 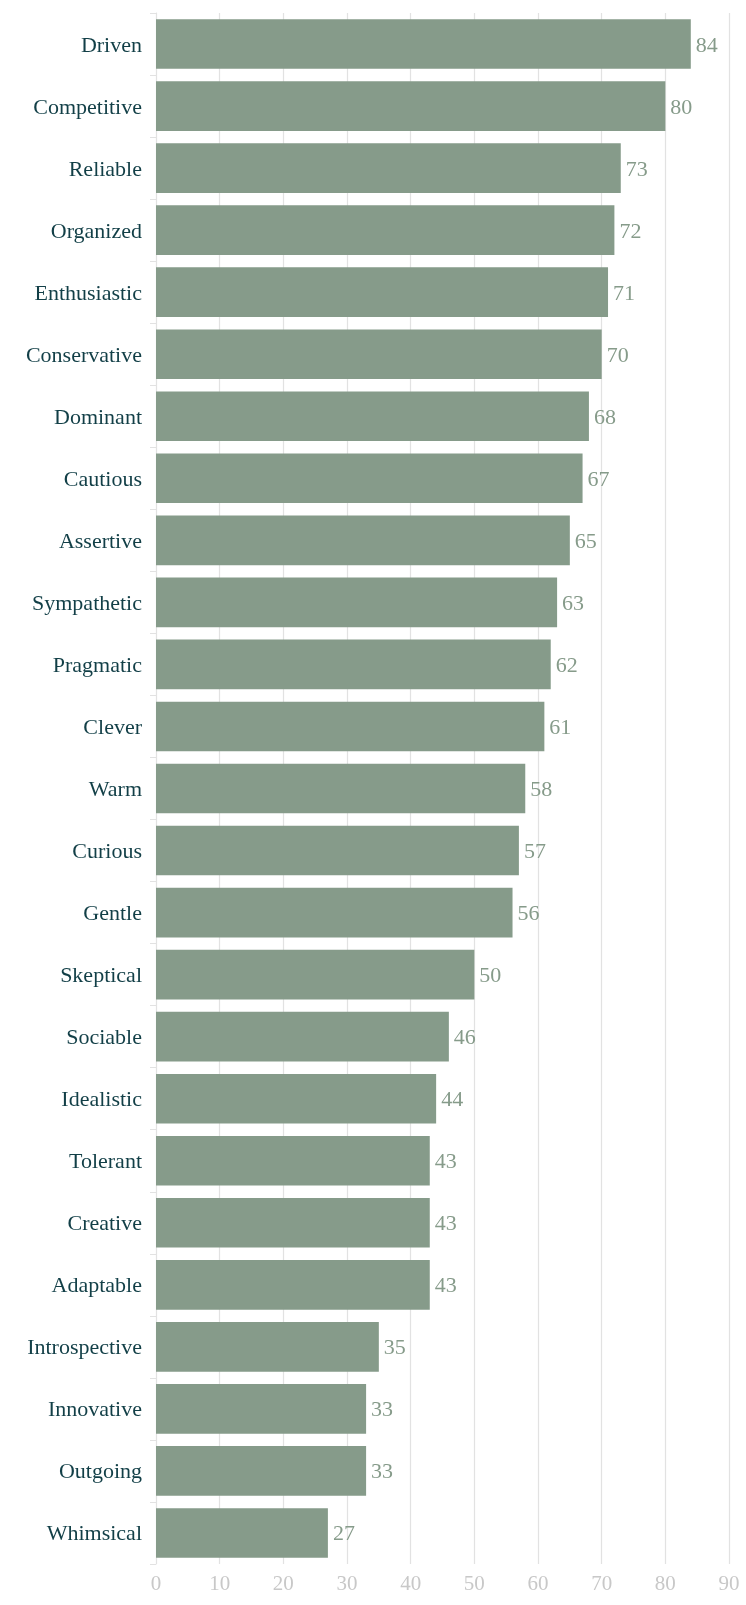 I want to click on data-label: 70, so click(x=617, y=354).